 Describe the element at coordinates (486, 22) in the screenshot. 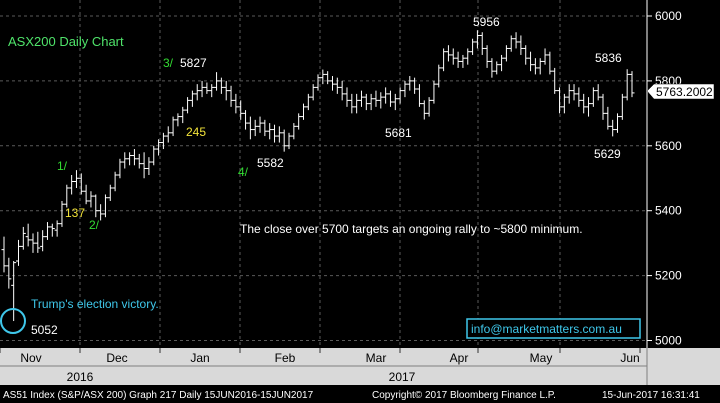

I see `label-5956: 5956` at that location.